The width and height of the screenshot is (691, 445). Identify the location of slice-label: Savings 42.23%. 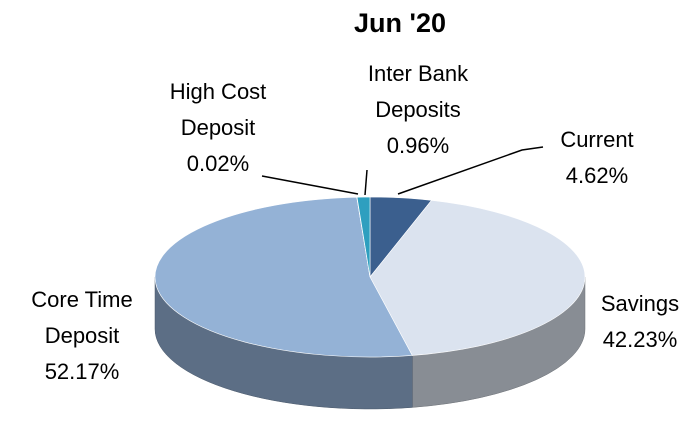
(638, 322).